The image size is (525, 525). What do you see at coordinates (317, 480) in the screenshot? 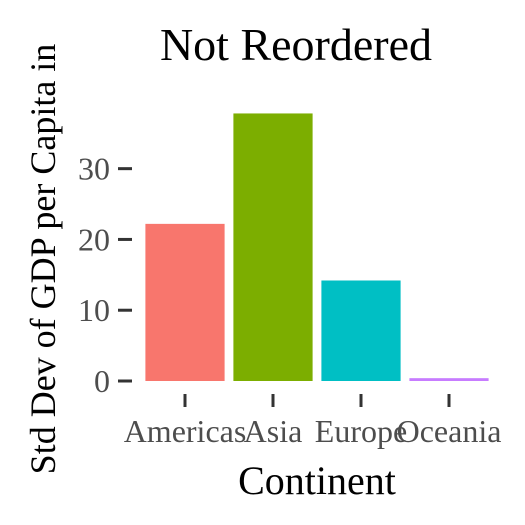
I see `x-axis-label: Continent` at bounding box center [317, 480].